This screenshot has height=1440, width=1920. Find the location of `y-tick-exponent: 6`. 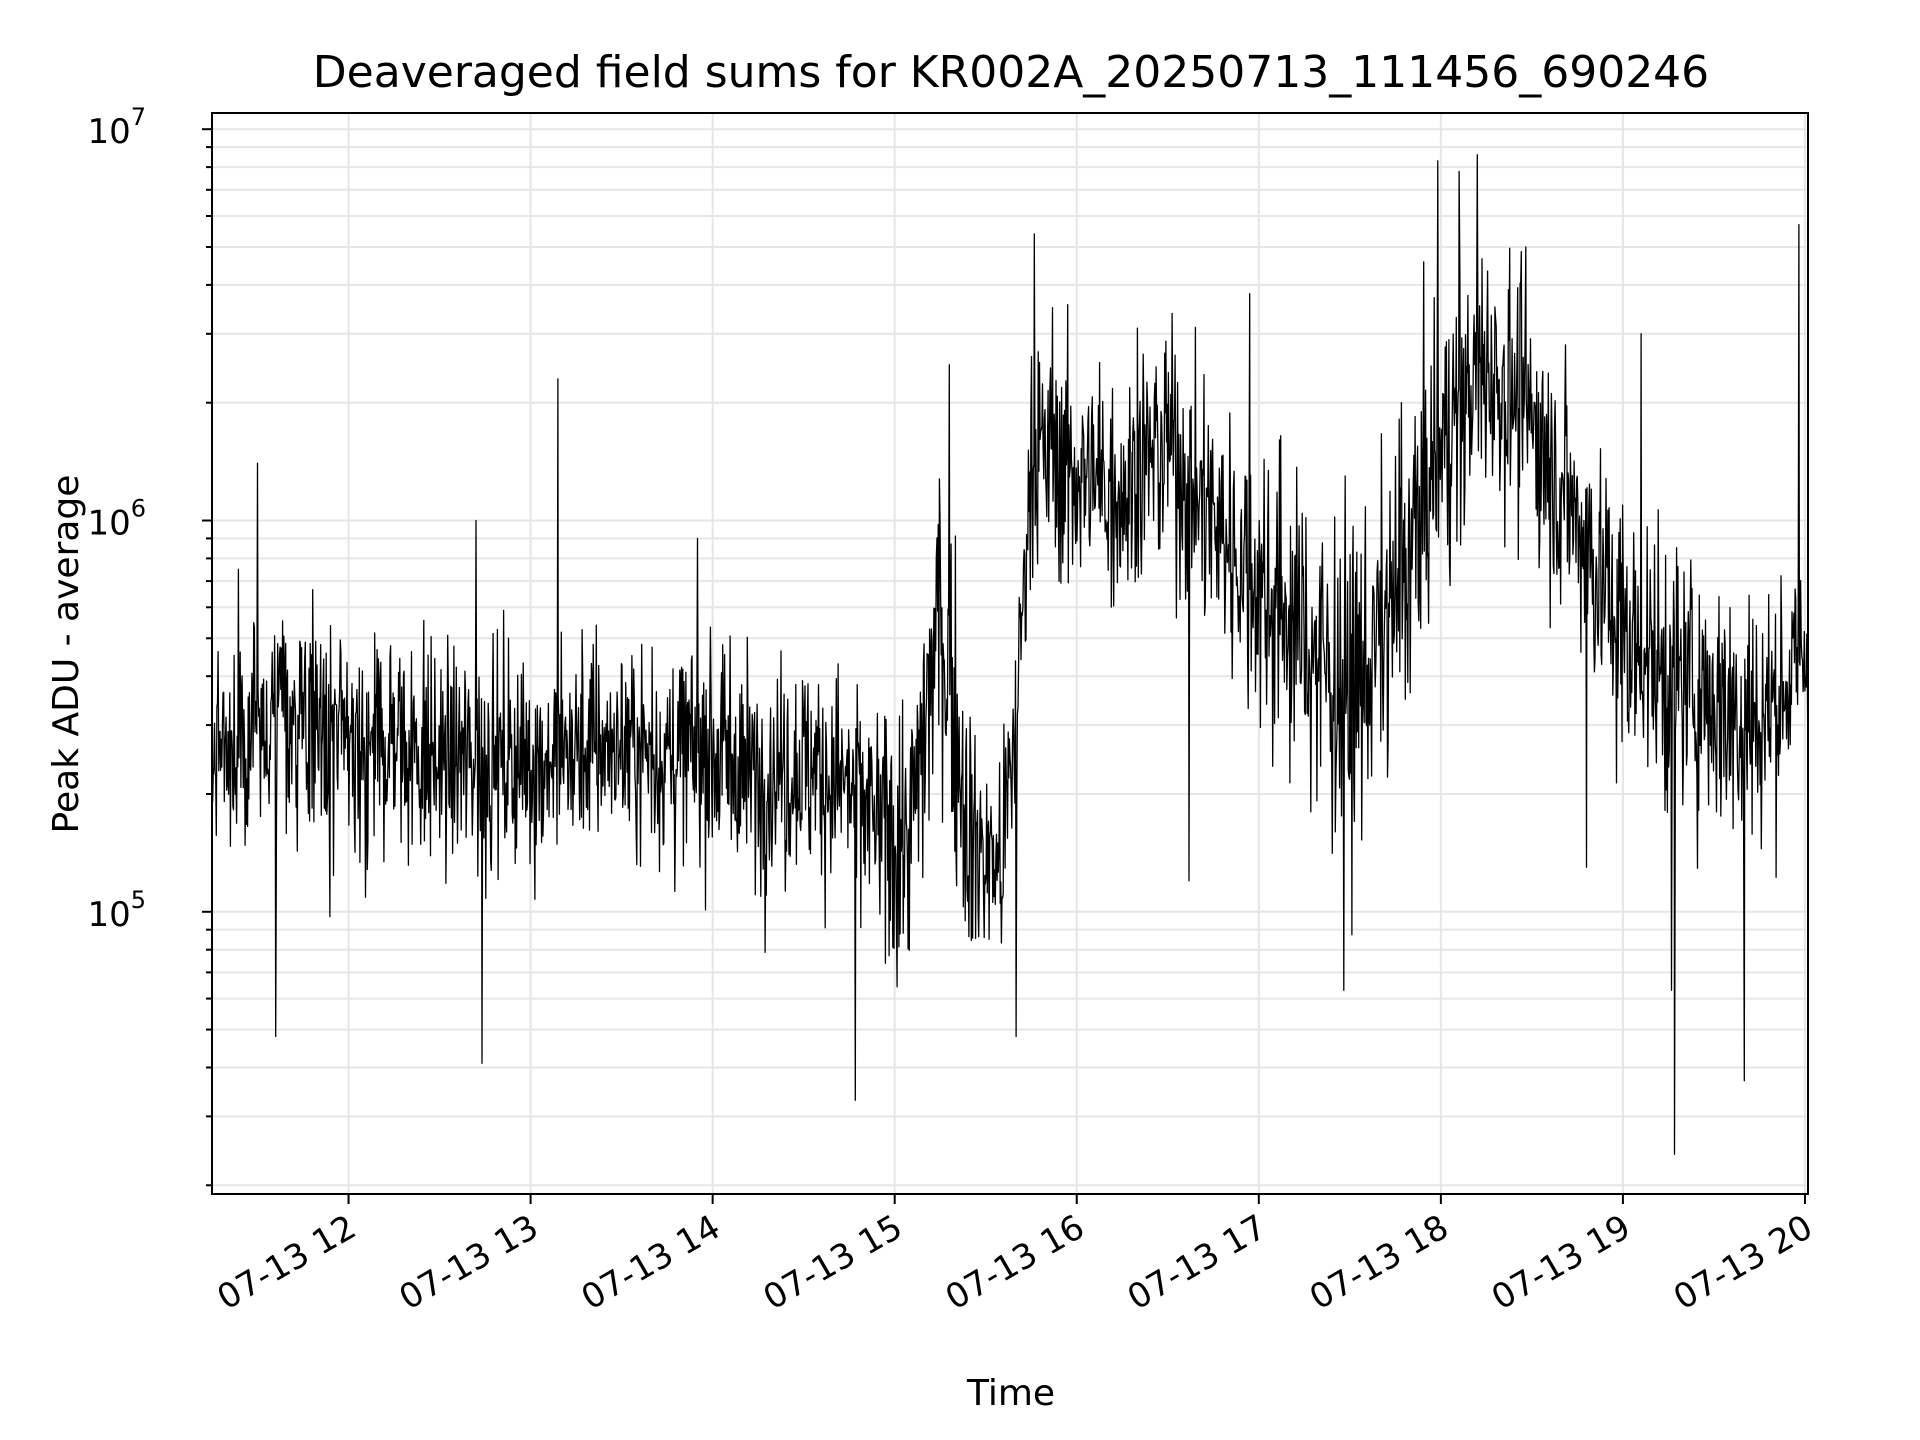

y-tick-exponent: 6 is located at coordinates (138, 508).